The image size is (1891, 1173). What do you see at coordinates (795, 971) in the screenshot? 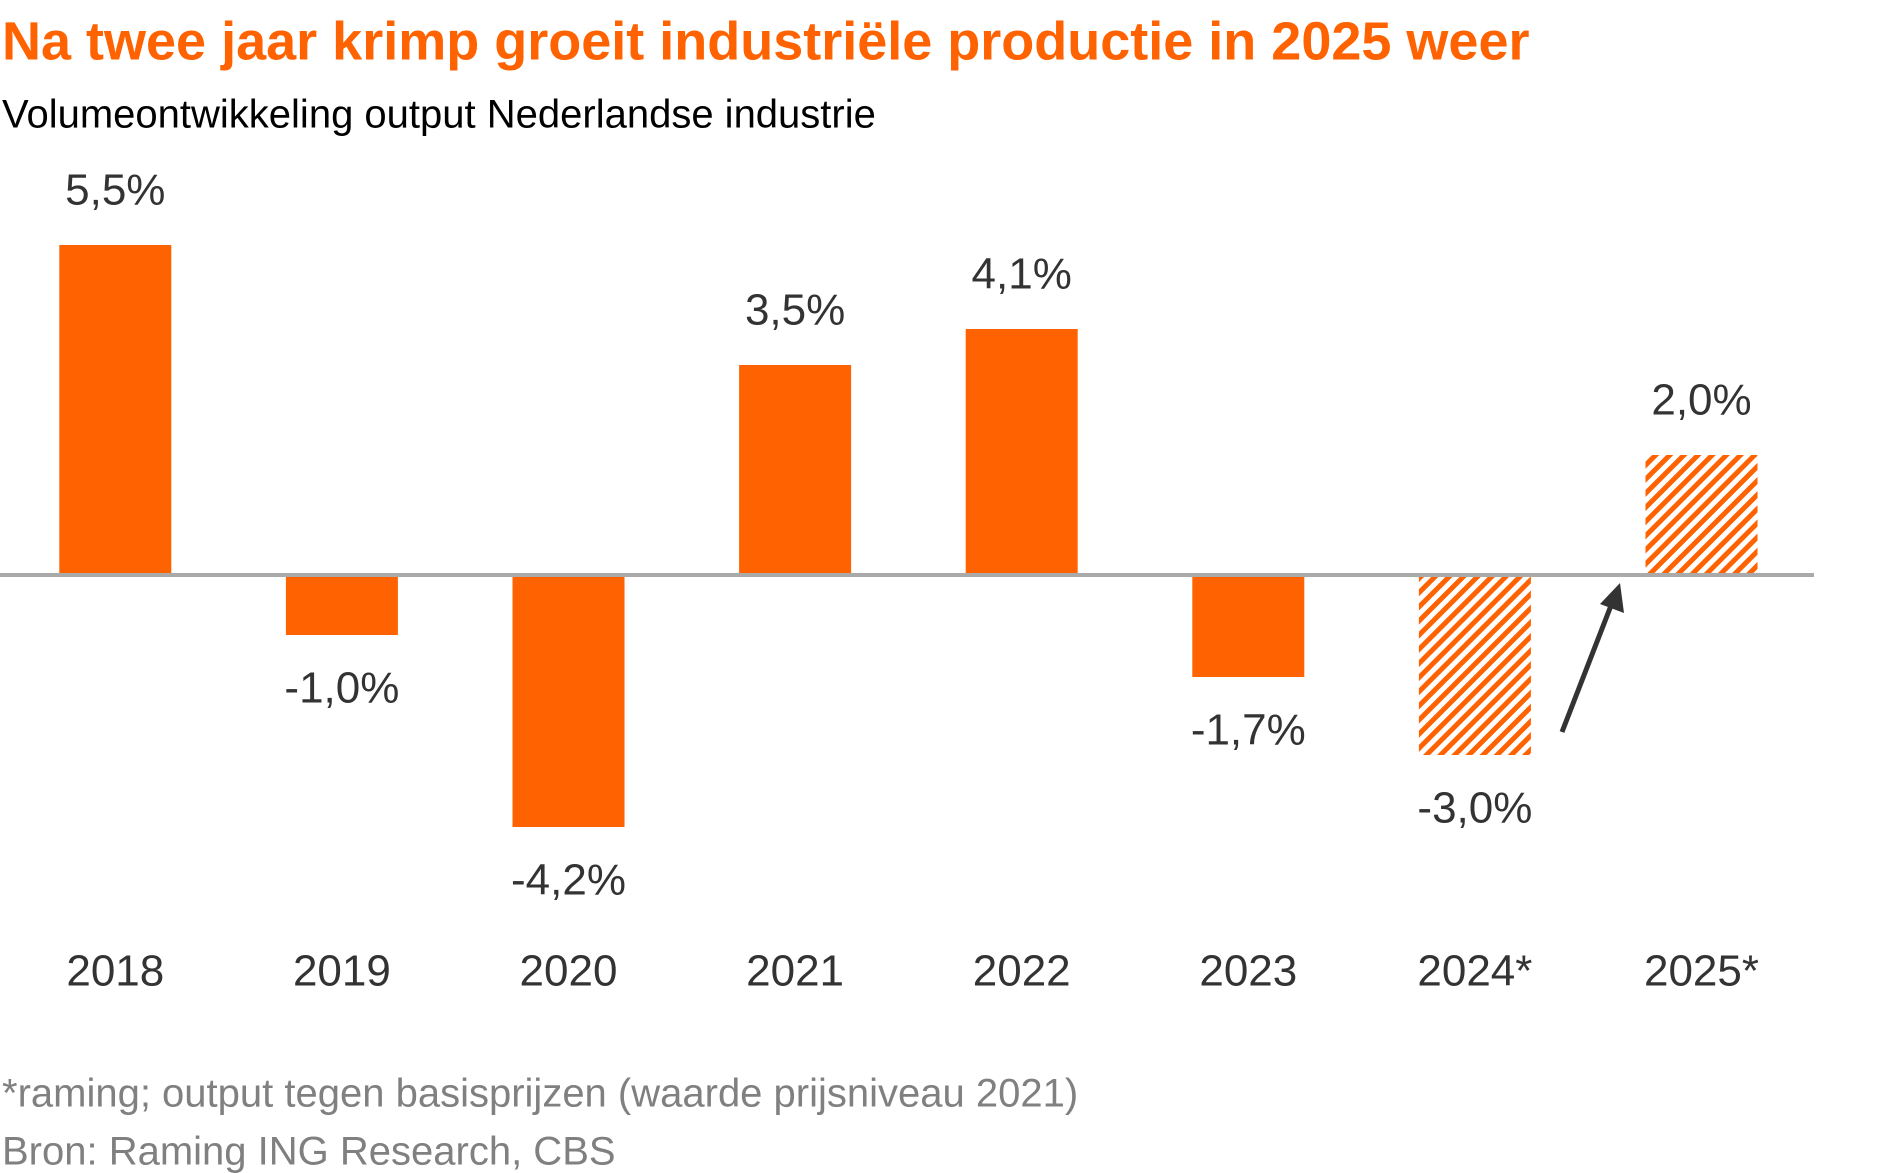
I see `x-tick-label: 2021` at bounding box center [795, 971].